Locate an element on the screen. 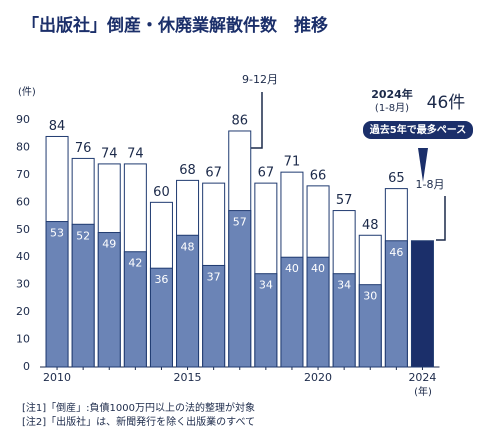  x-tick-label: 2010 is located at coordinates (57, 377).